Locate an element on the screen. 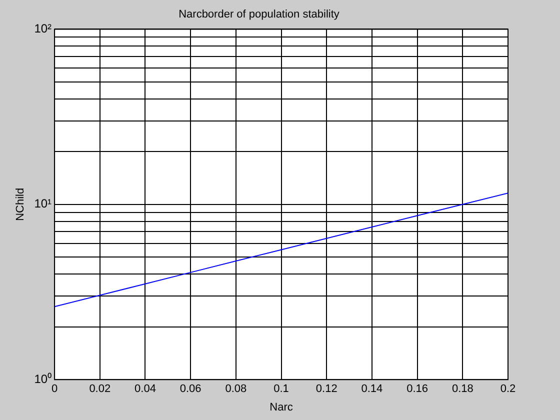  x-tick-label: 0.2 is located at coordinates (508, 389).